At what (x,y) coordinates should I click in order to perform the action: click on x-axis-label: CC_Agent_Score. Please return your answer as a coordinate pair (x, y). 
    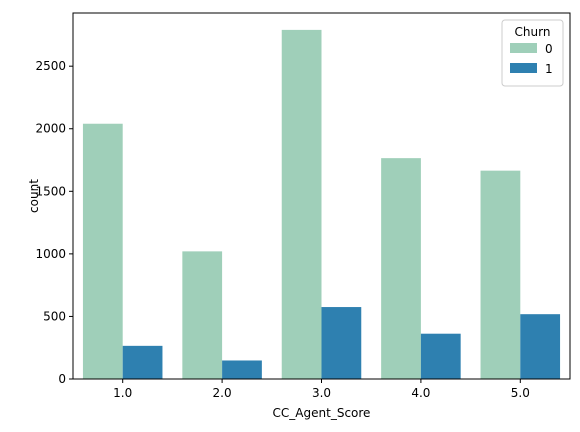
    Looking at the image, I should click on (322, 413).